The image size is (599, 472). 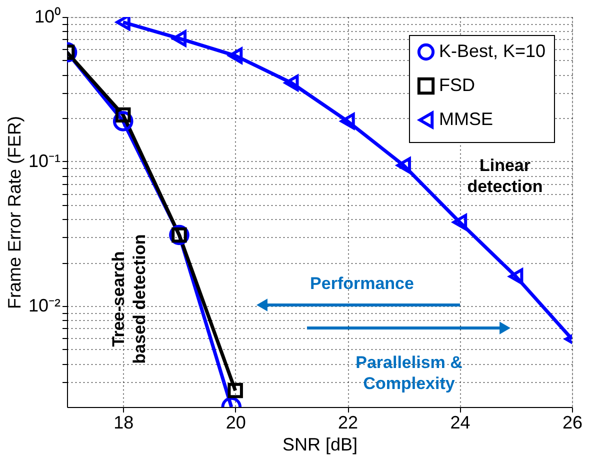 I want to click on x-tick-label: 18, so click(x=124, y=422).